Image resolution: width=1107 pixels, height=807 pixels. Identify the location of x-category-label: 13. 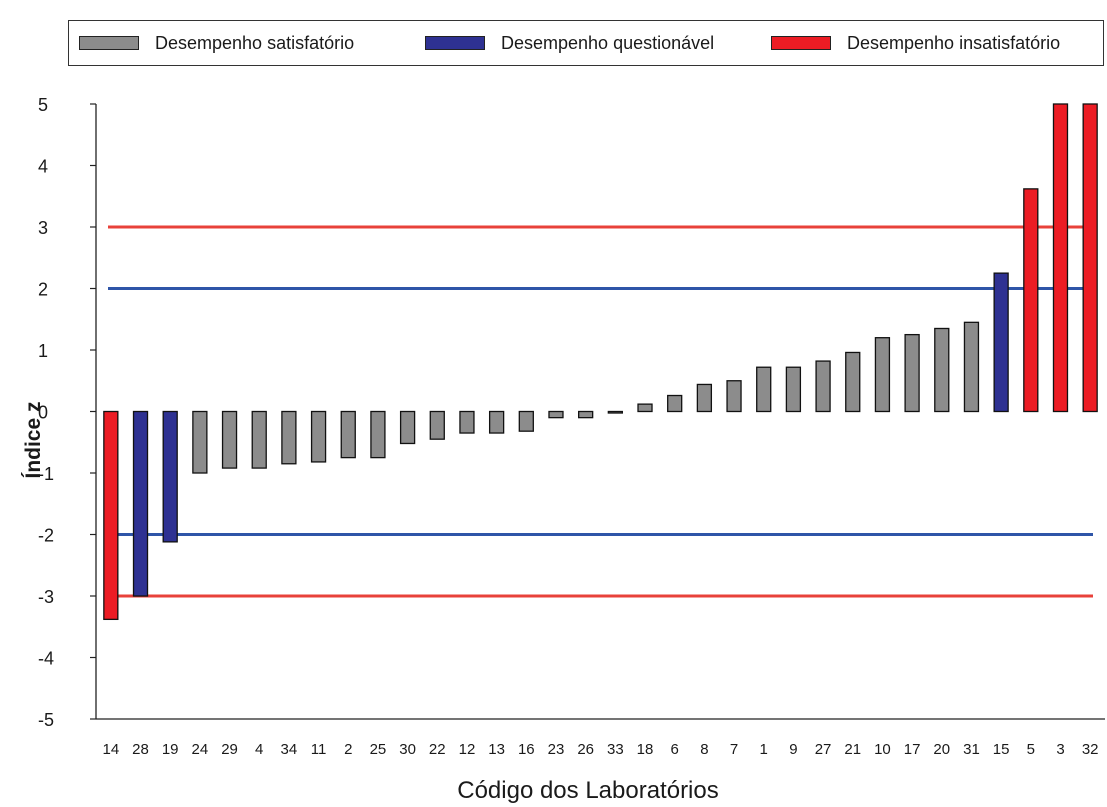
(496, 749).